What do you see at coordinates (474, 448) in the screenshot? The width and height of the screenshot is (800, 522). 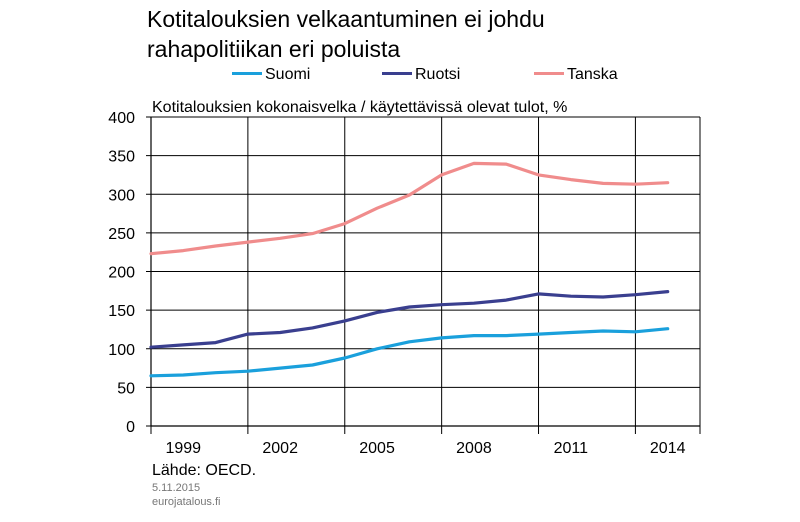 I see `x-tick-label: 2008` at bounding box center [474, 448].